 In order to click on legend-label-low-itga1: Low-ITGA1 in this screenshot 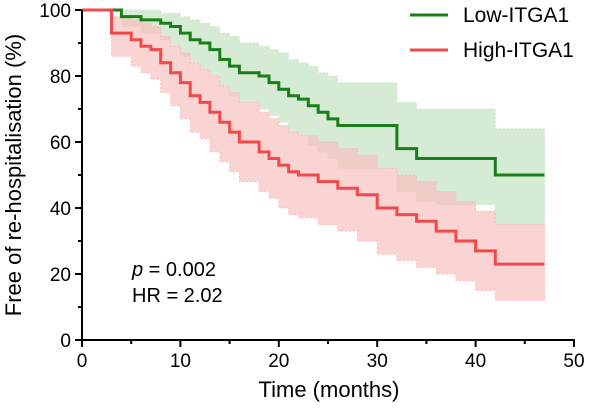, I will do `click(516, 15)`.